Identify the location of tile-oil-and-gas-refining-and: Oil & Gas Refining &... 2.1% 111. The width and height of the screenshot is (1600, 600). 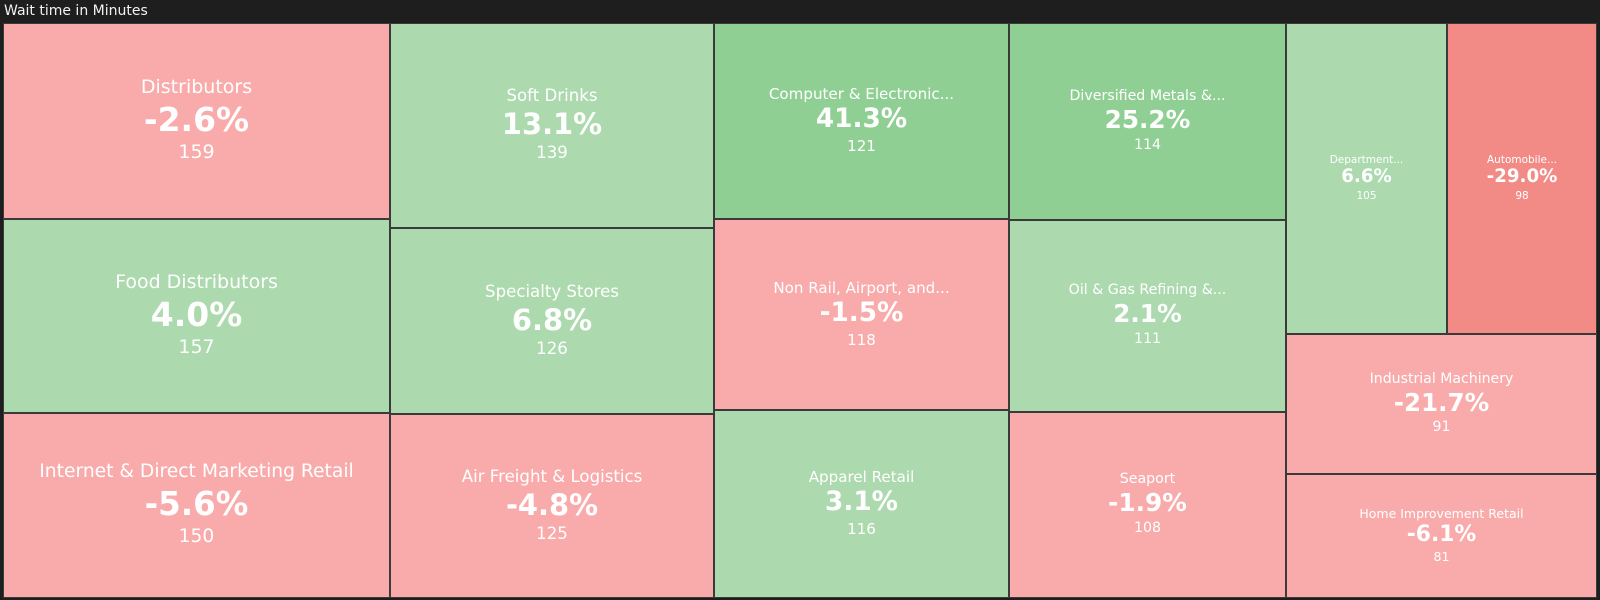
(1147, 316).